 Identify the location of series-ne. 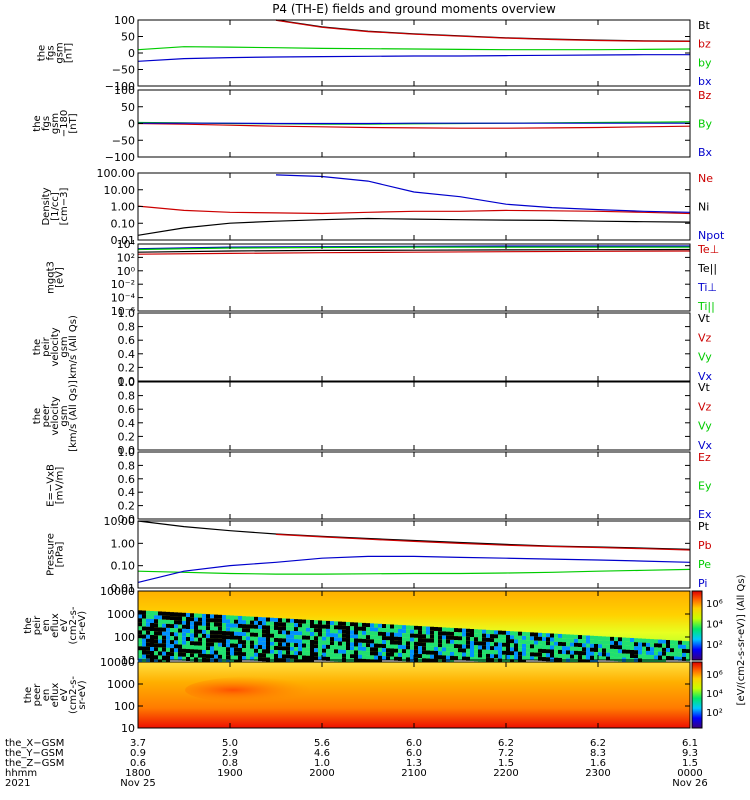
(414, 210).